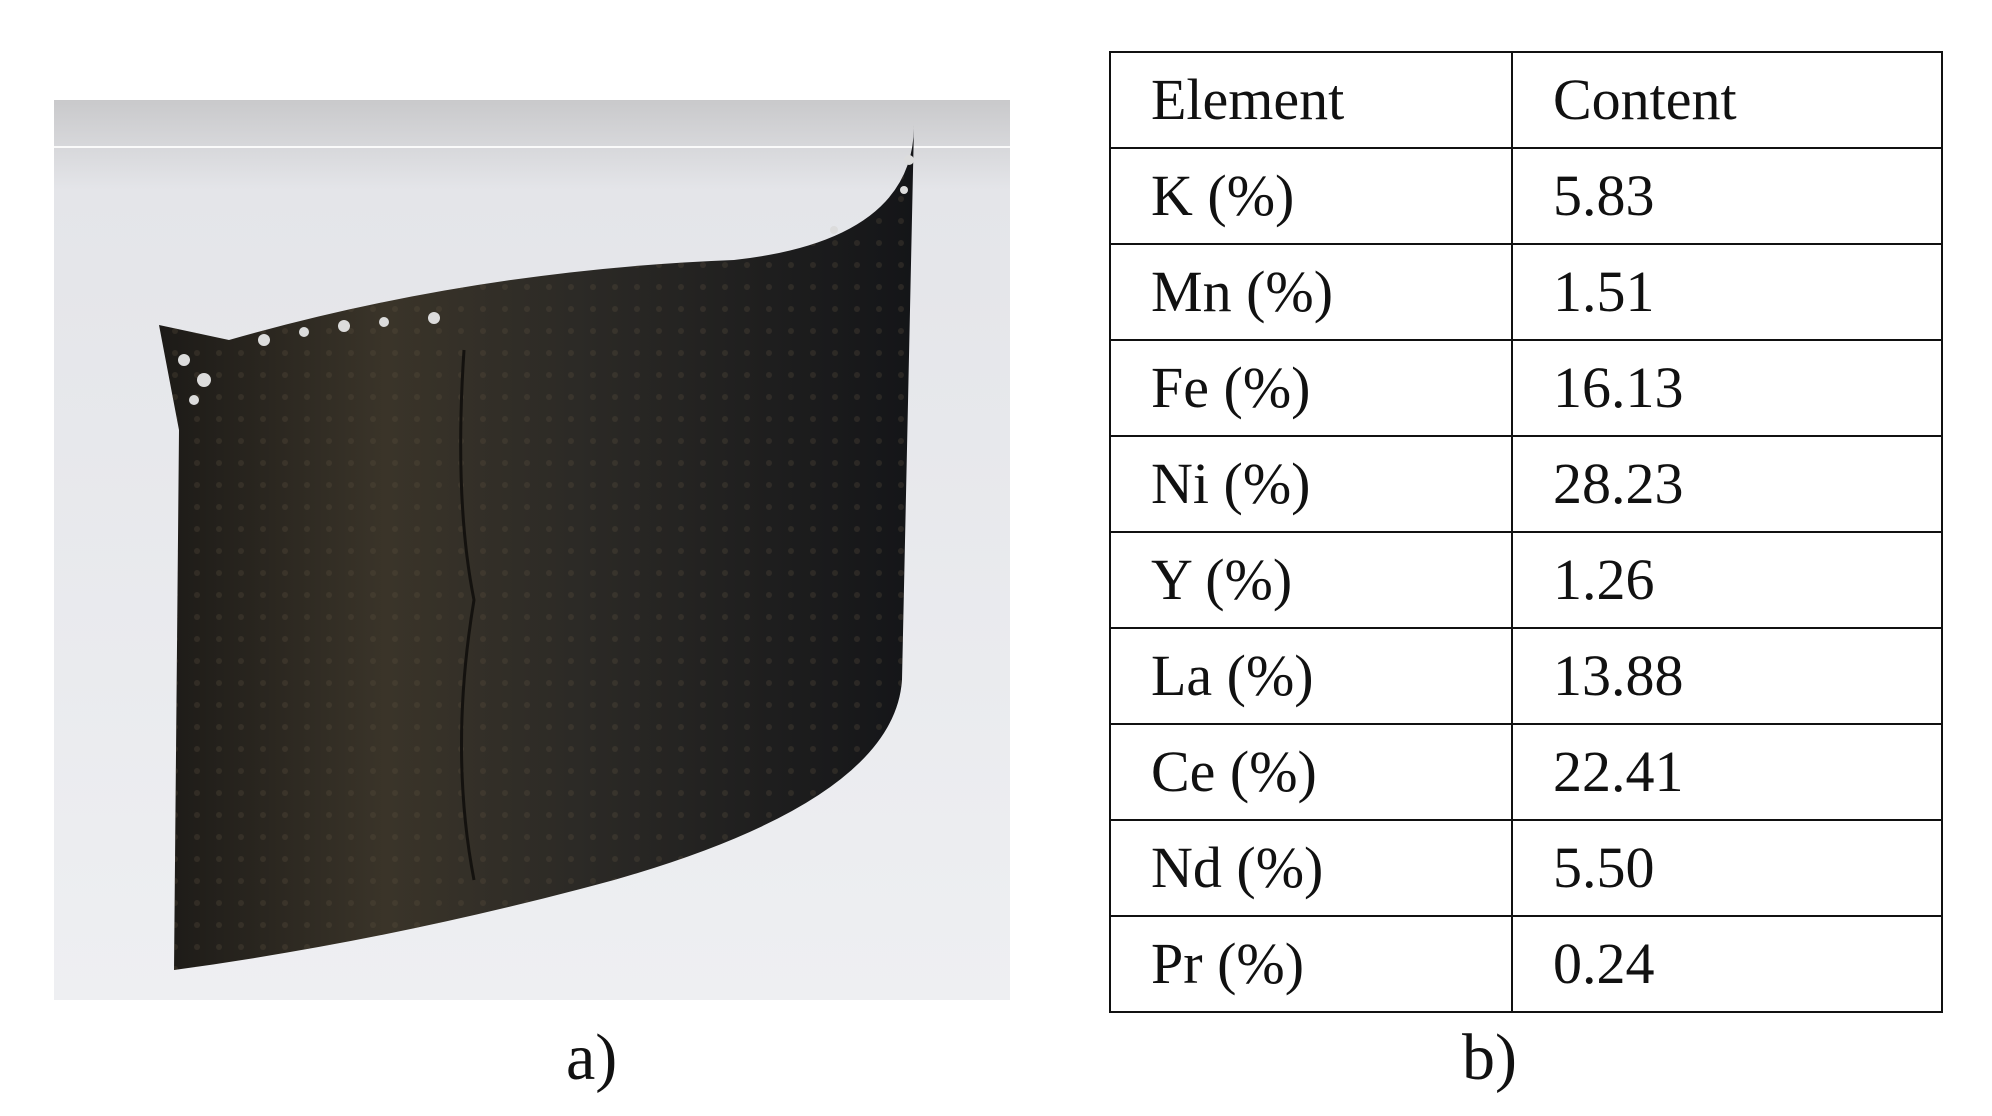  I want to click on table-row-cell: Nd (%), so click(1311, 868).